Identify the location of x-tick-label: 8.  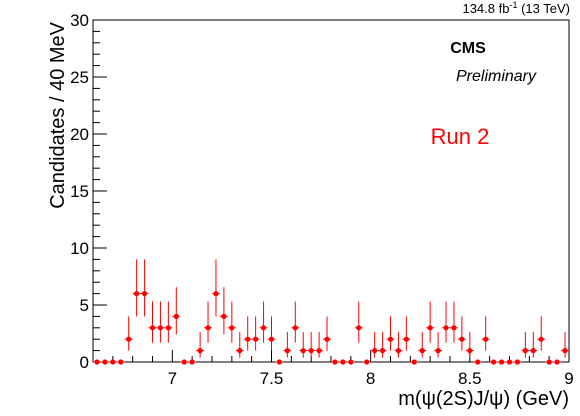
(370, 378).